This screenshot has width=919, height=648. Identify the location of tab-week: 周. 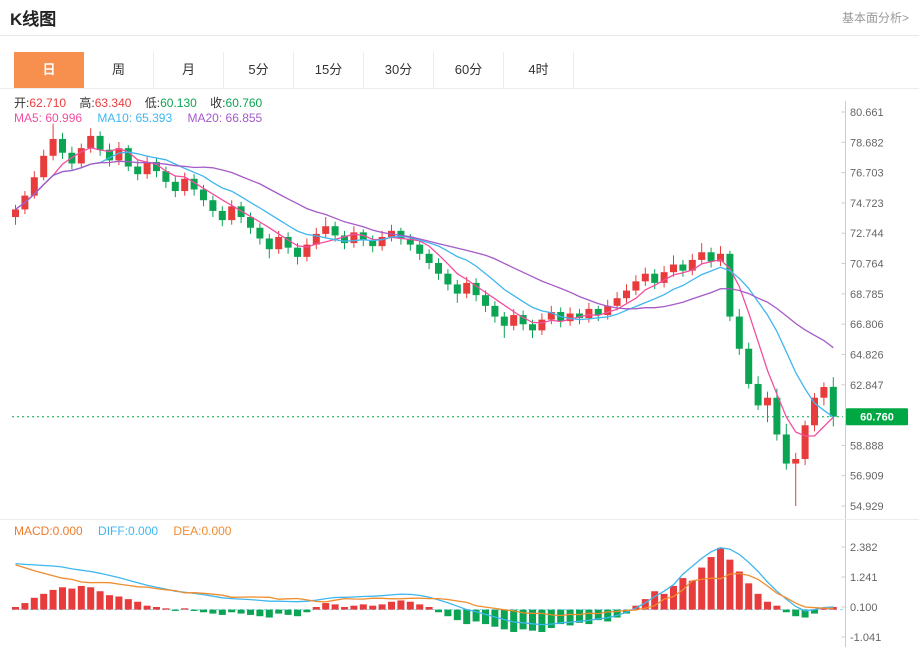
(119, 70).